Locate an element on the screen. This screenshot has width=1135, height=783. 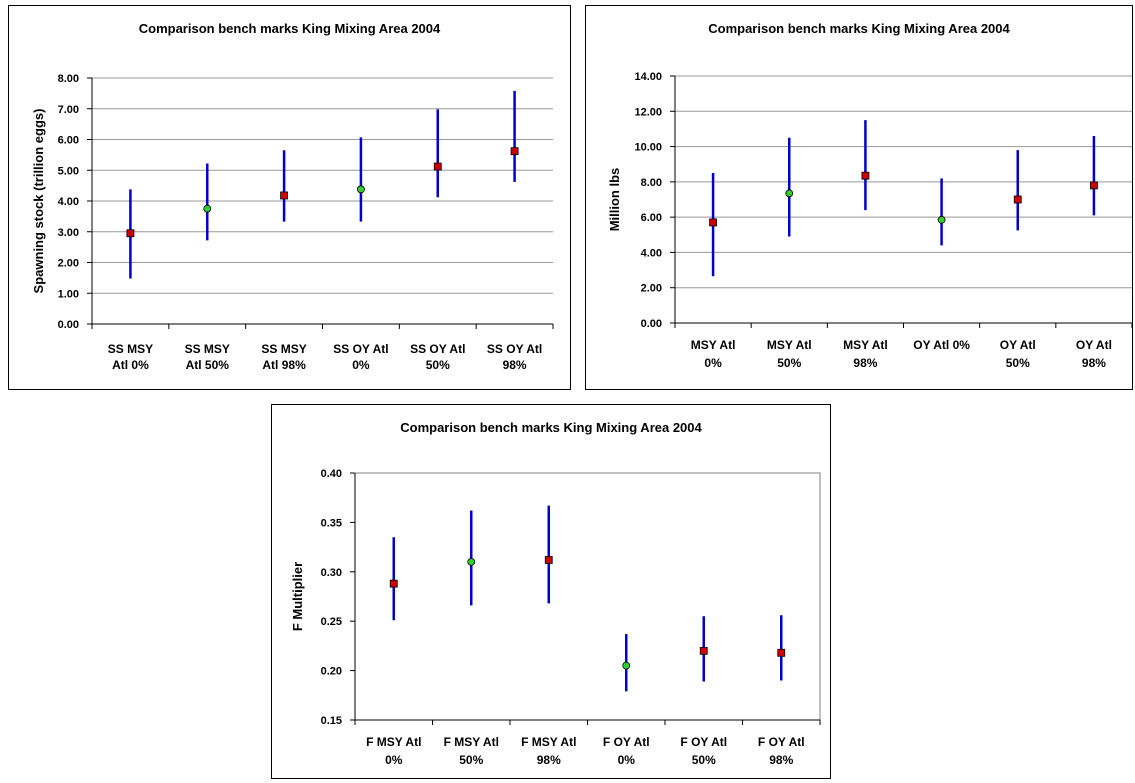
y-tick-label: 0.40 is located at coordinates (331, 474).